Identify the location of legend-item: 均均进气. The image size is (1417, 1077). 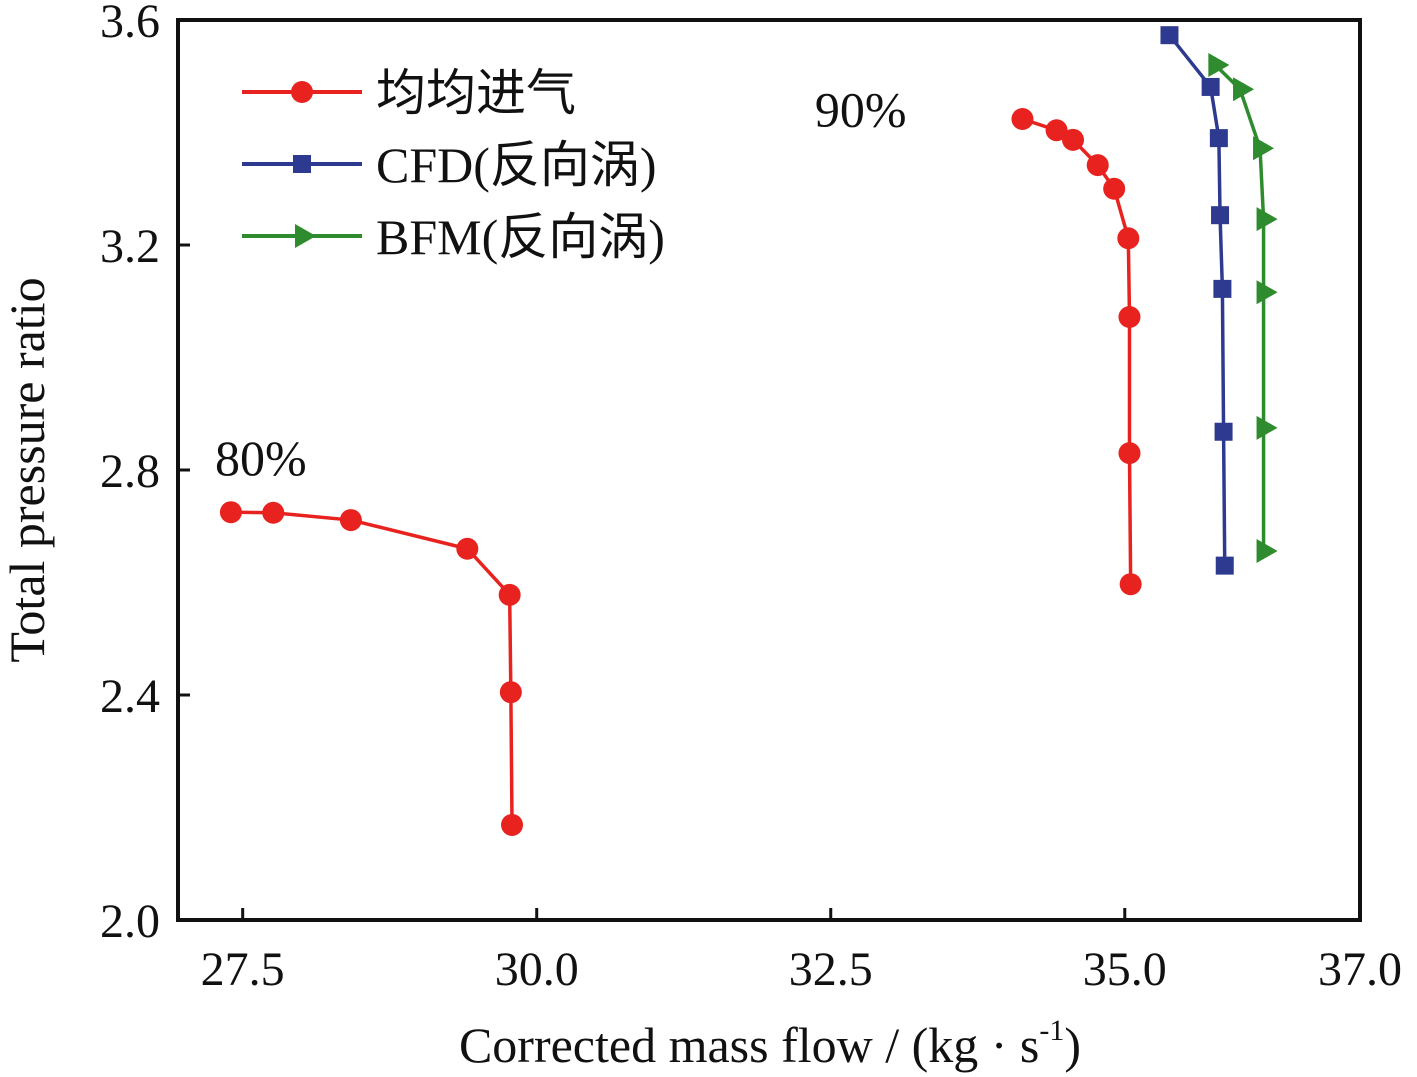
(409, 93).